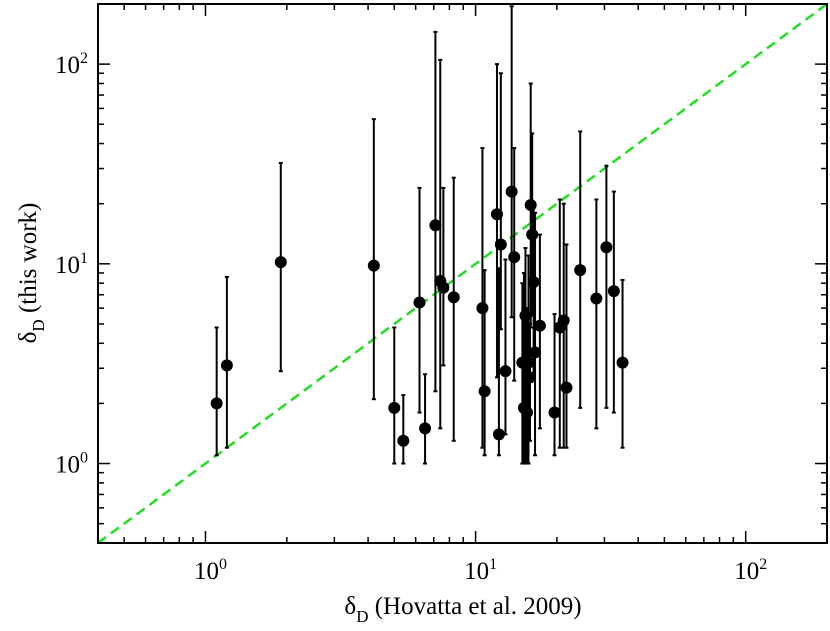 The image size is (830, 631). Describe the element at coordinates (474, 606) in the screenshot. I see `x-axis-label-text: (Hovatta et al. 2009)` at that location.